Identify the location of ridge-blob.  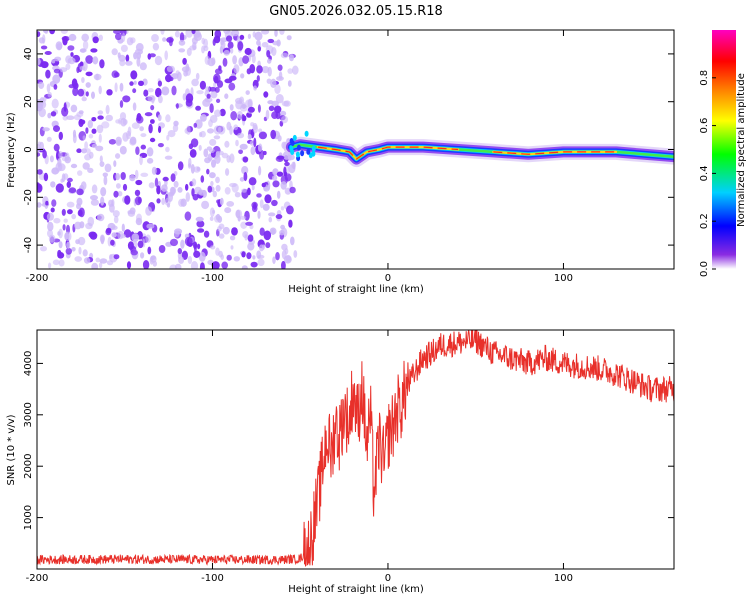
(302, 153).